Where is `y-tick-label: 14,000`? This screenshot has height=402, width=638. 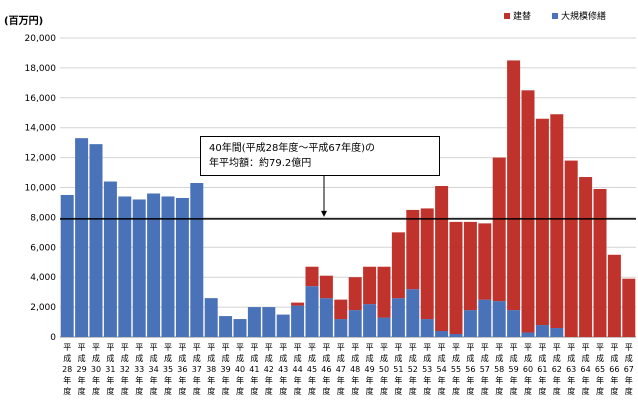 y-tick-label: 14,000 is located at coordinates (41, 129).